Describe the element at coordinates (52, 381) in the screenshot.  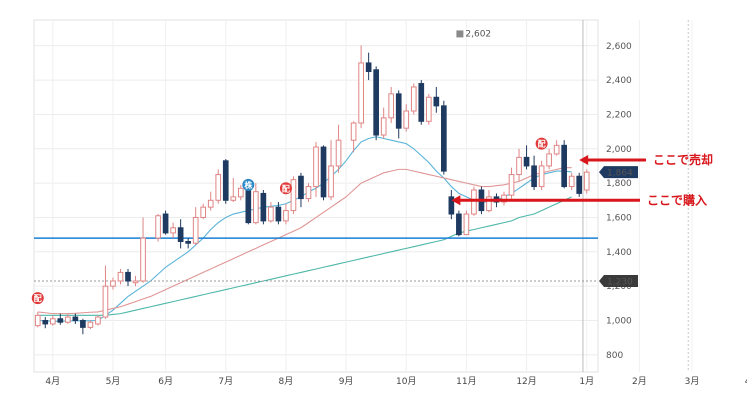
I see `x-tick-label: 4月` at that location.